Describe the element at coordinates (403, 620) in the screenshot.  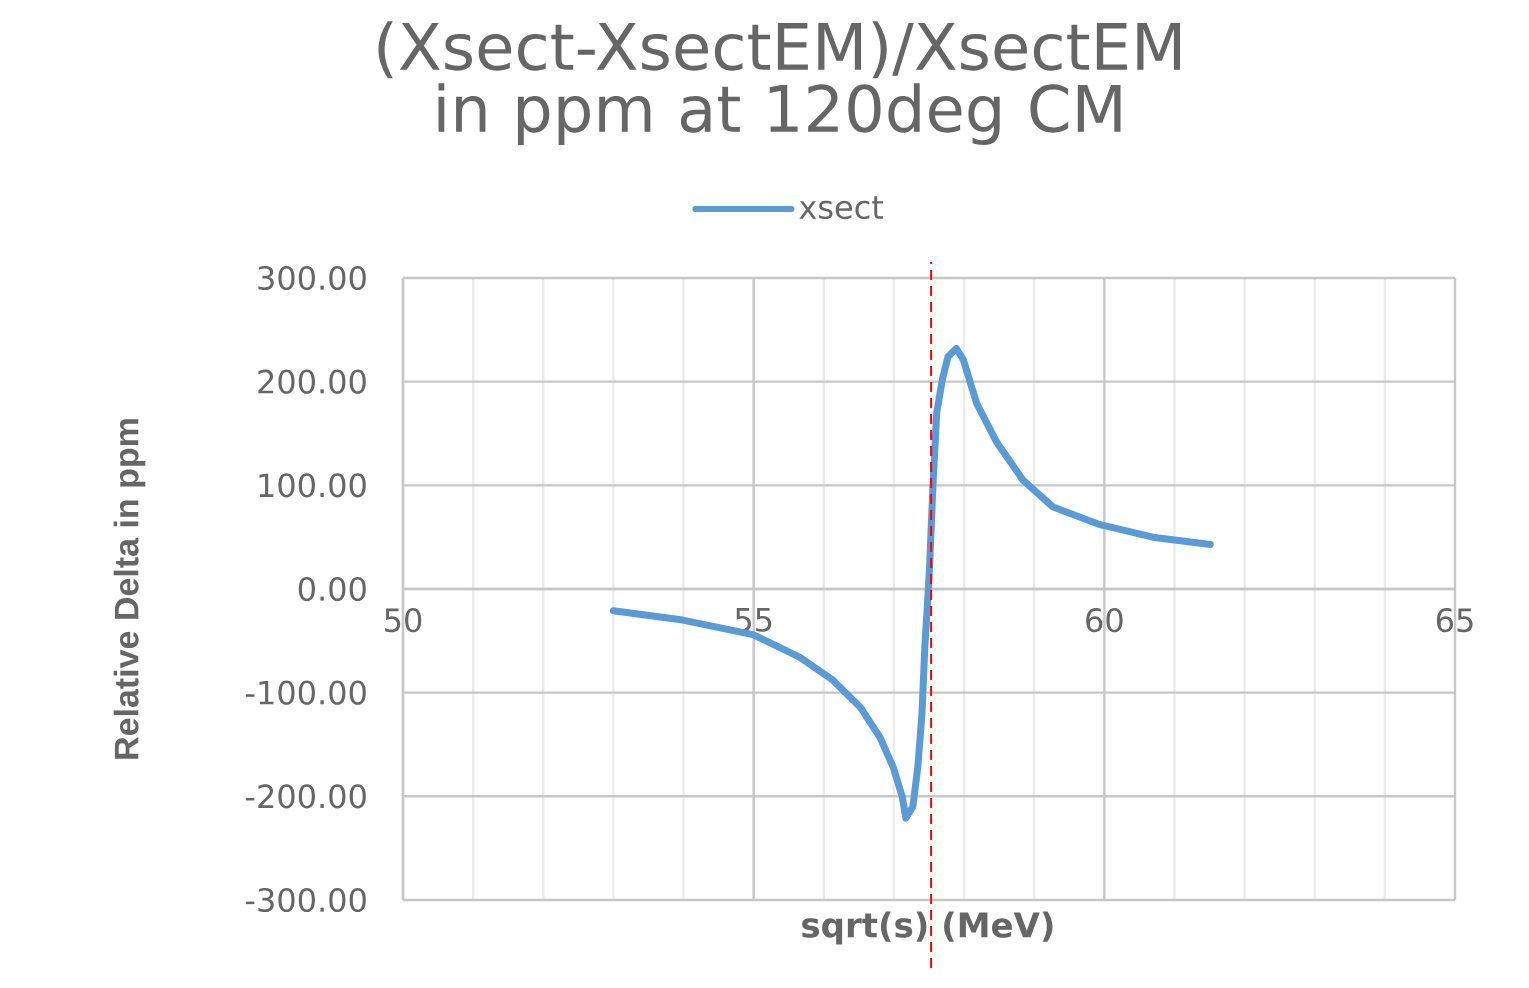
I see `x-tick-label: 50` at that location.